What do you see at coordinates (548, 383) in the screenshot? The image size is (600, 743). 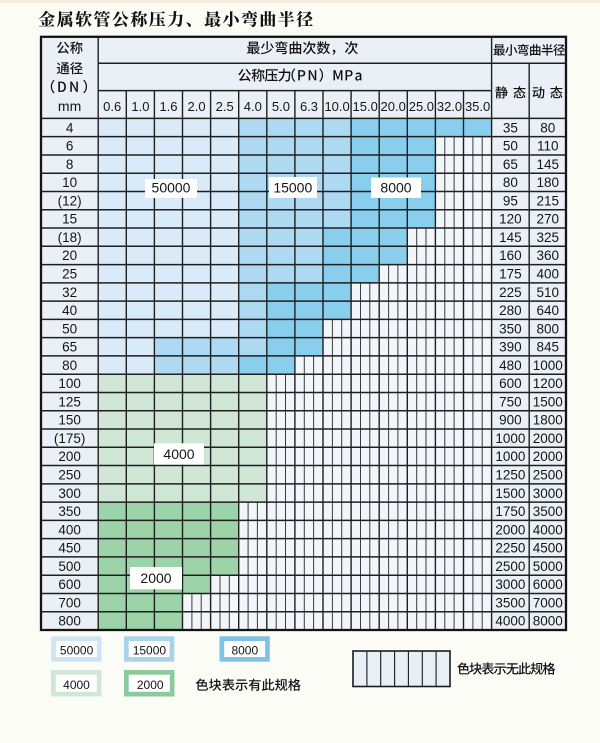 I see `svg-text: 1200` at bounding box center [548, 383].